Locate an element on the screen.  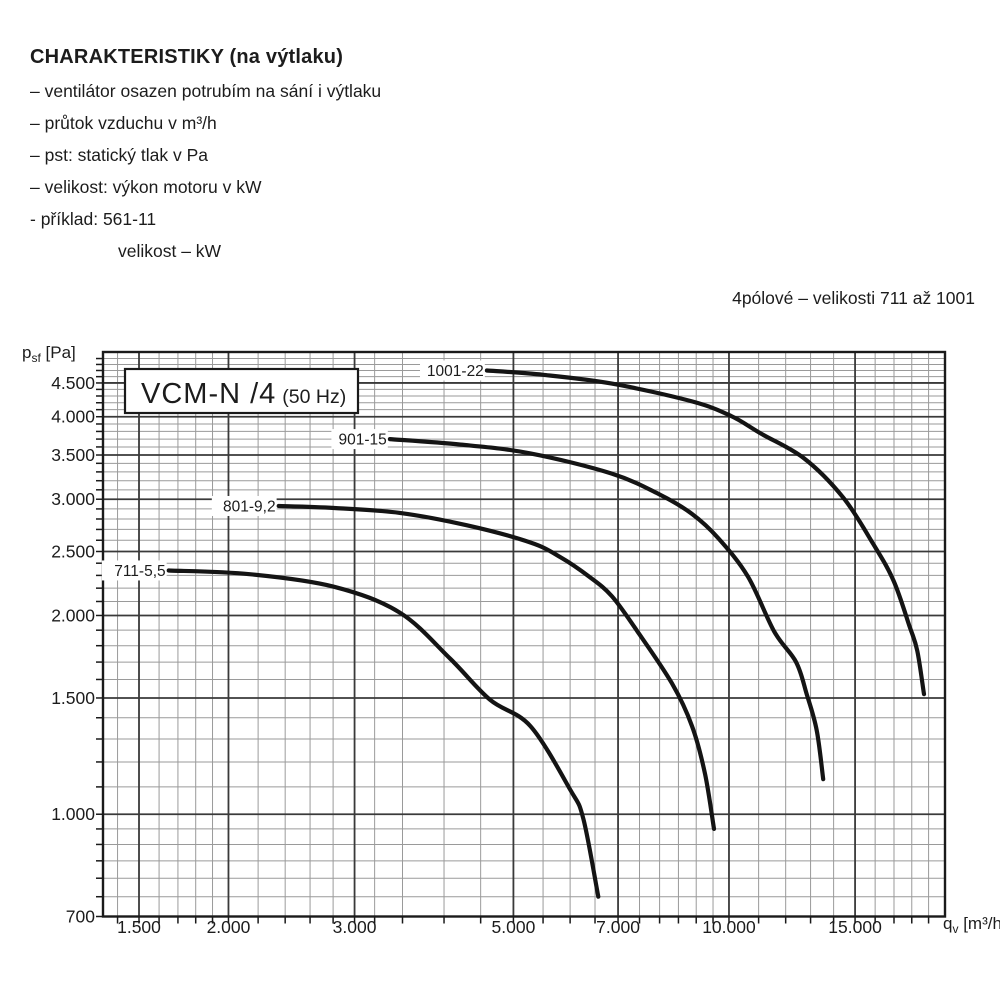
y-tick-label: 700 is located at coordinates (80, 917).